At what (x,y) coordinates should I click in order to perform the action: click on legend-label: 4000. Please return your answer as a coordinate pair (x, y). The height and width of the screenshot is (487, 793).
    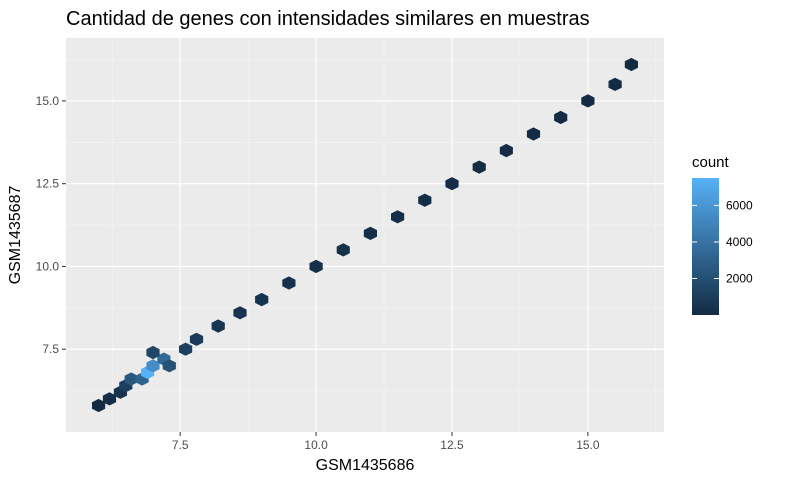
    Looking at the image, I should click on (739, 242).